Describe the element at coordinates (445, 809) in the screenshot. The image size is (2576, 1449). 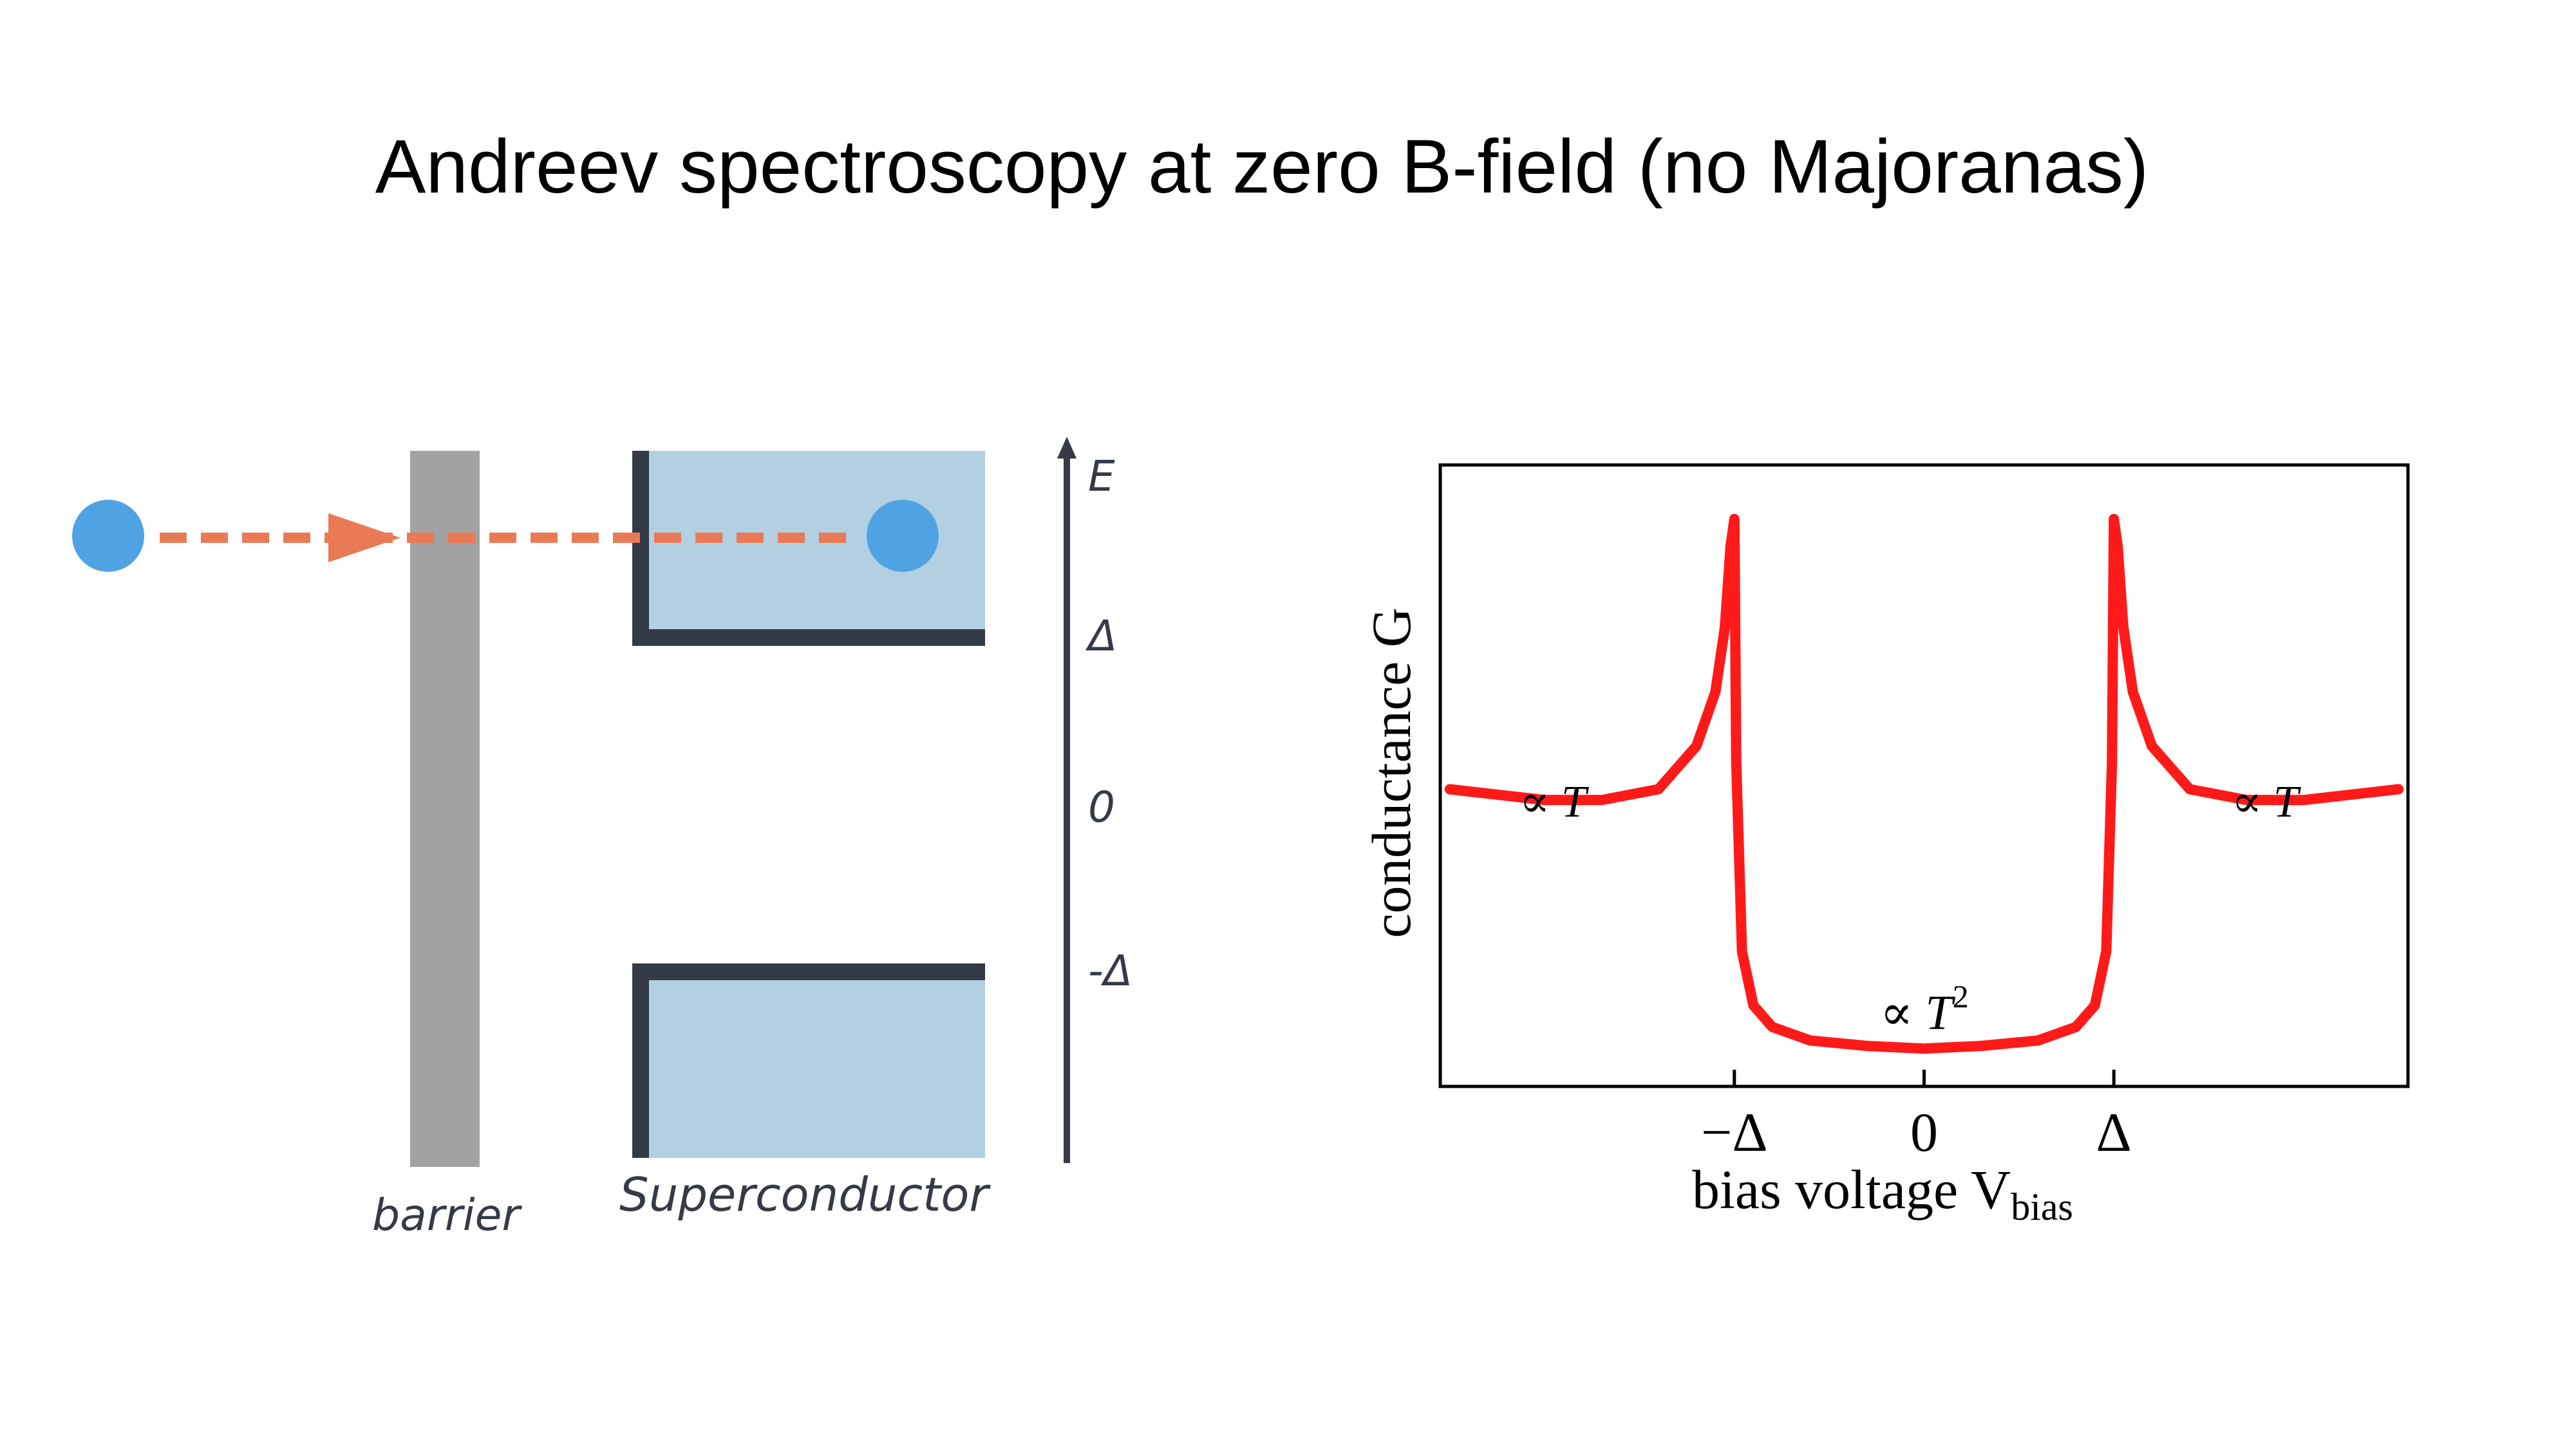
I see `barrier-bar` at that location.